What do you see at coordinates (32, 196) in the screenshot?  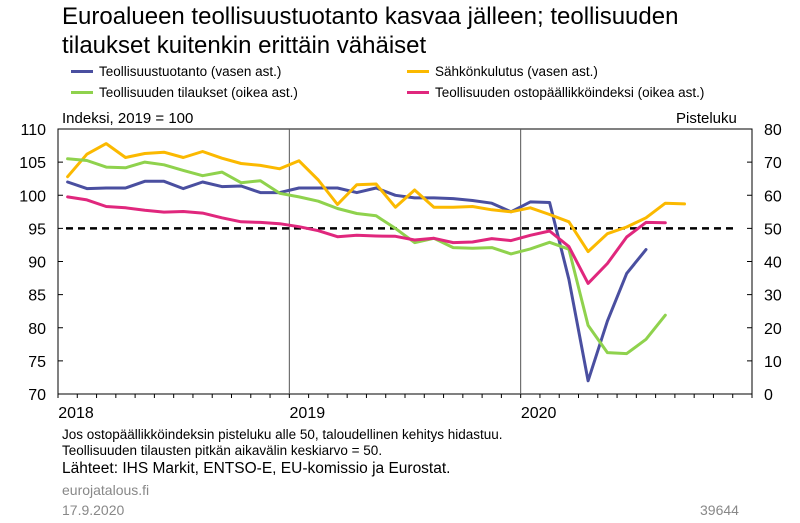 I see `left-tick-label: 100` at bounding box center [32, 196].